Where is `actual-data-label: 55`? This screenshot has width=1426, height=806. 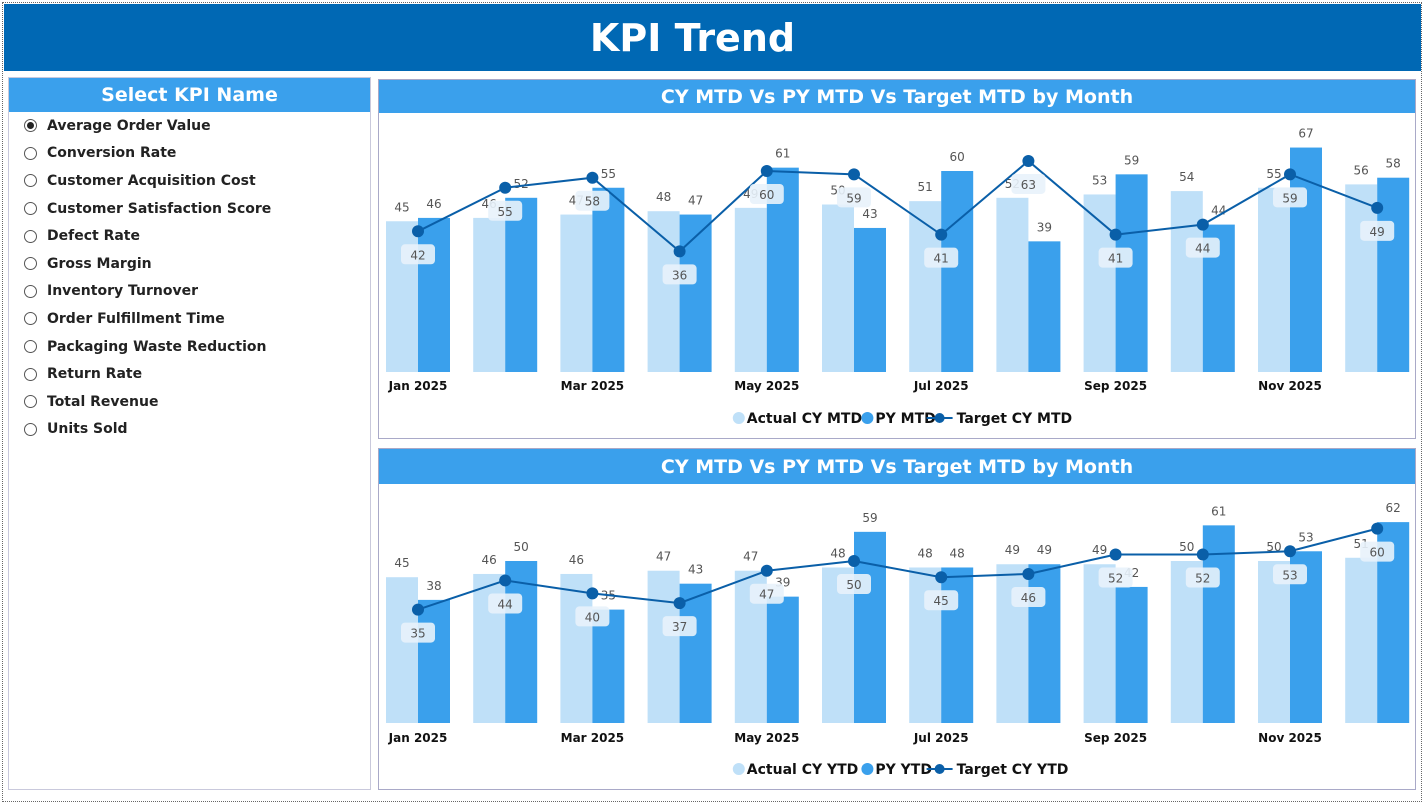
actual-data-label: 55 is located at coordinates (1273, 174).